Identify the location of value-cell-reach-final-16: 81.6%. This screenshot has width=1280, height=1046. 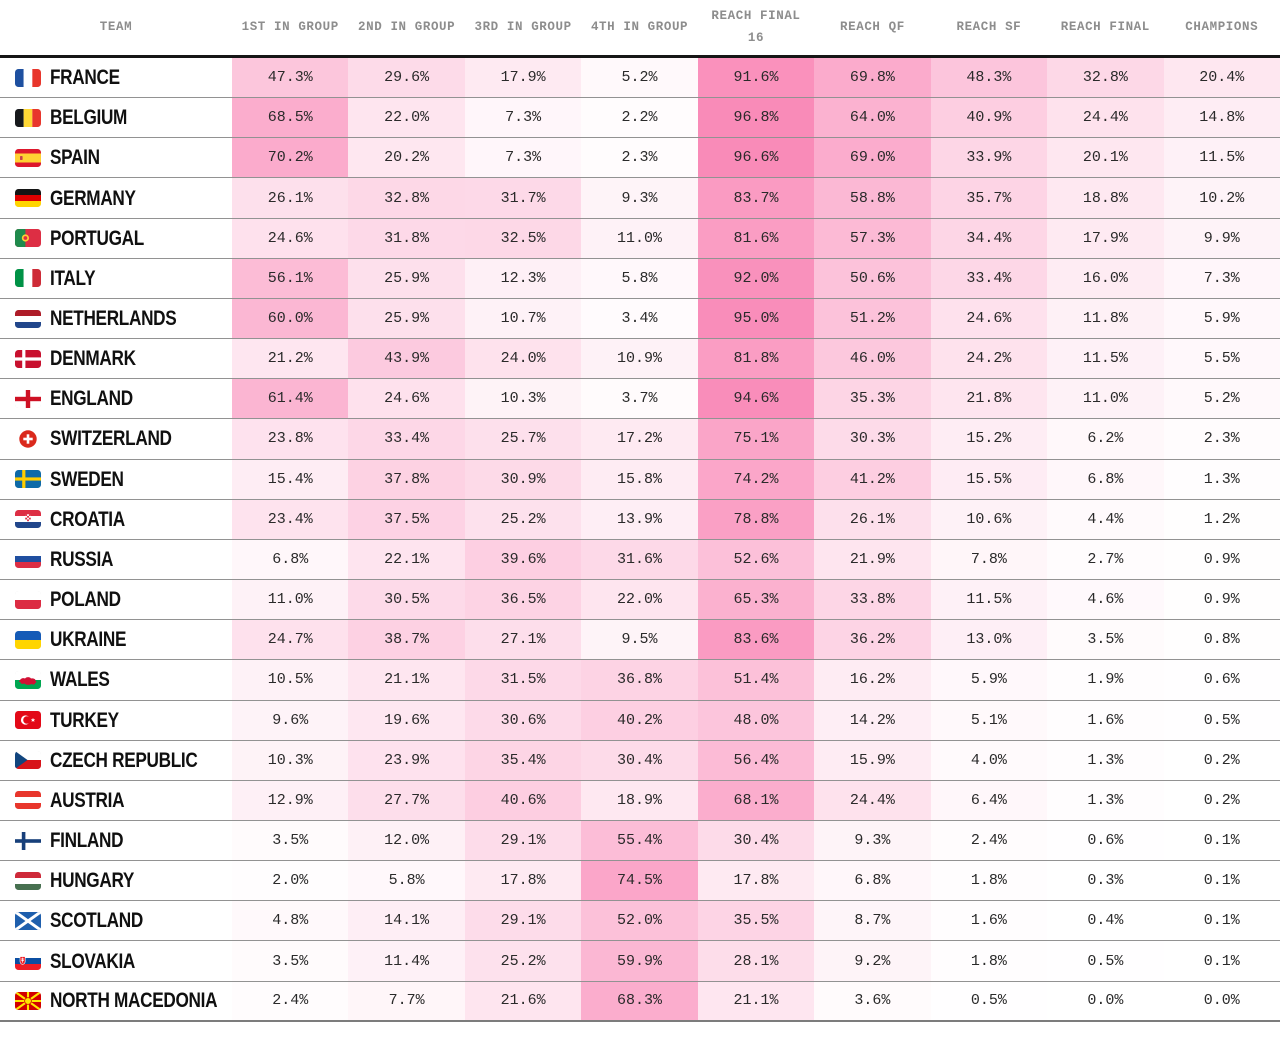
(756, 238).